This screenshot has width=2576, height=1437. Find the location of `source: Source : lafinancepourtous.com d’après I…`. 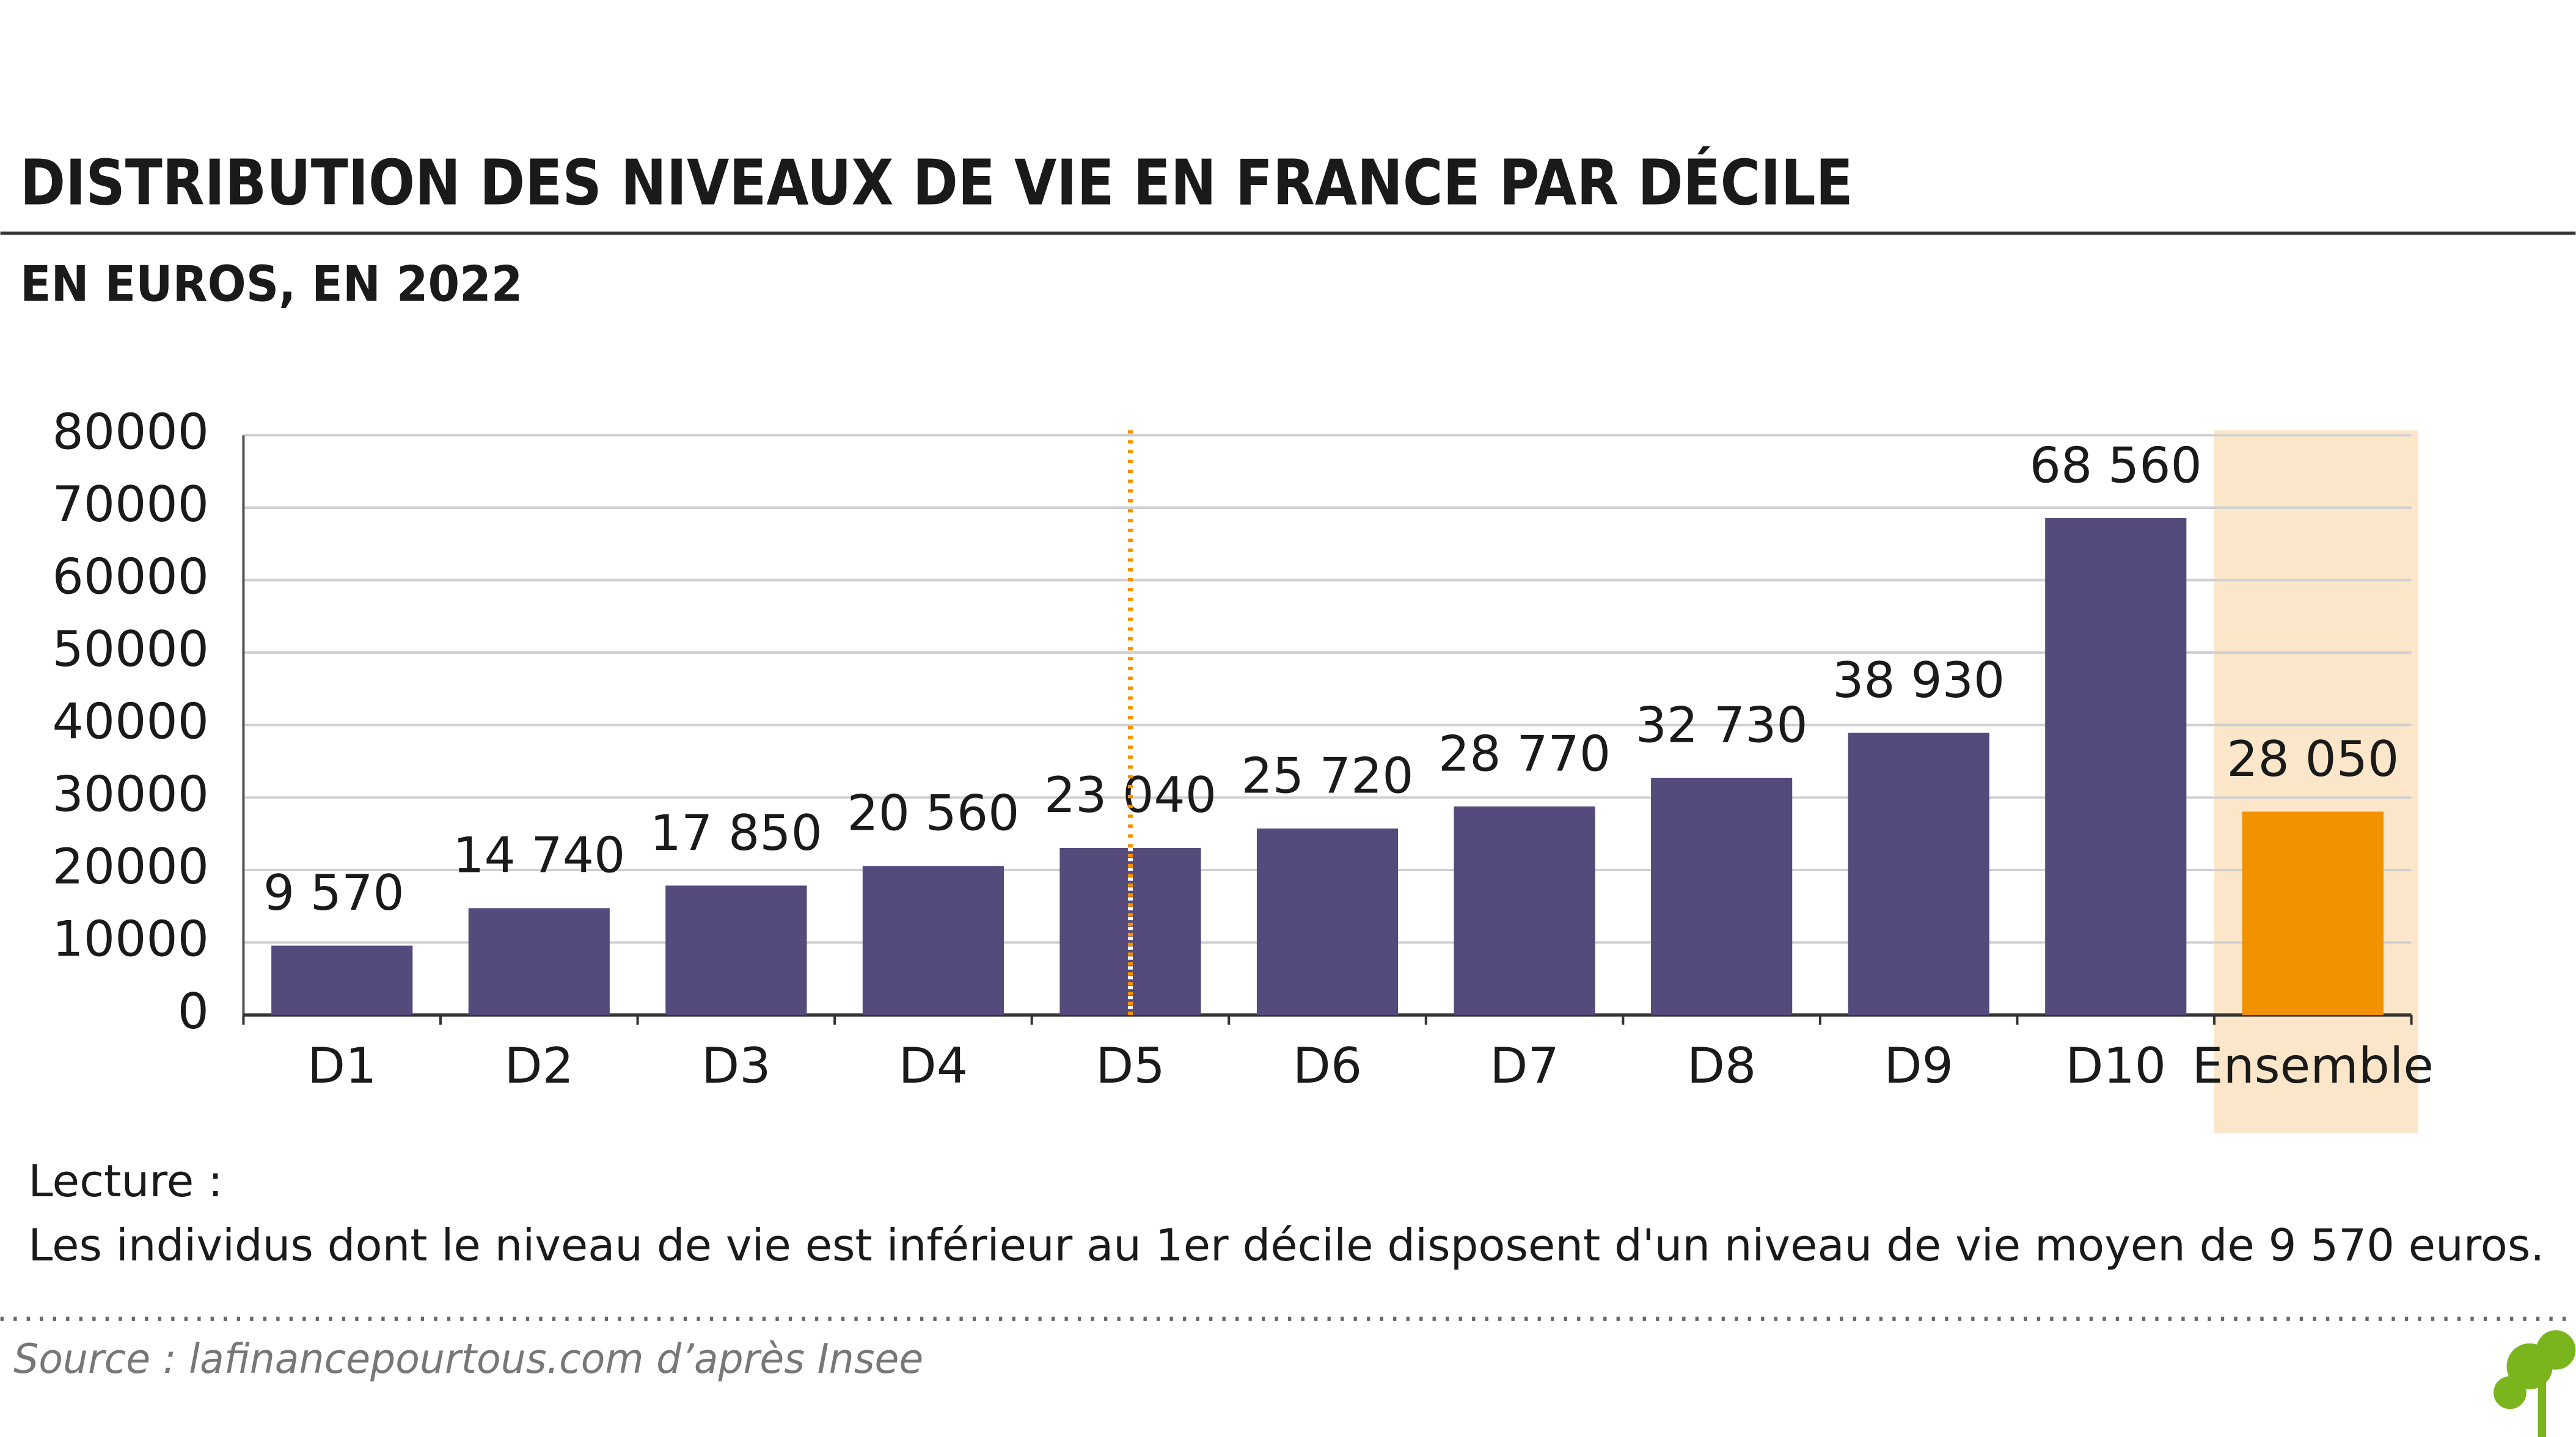

source: Source : lafinancepourtous.com d’après I… is located at coordinates (468, 1359).